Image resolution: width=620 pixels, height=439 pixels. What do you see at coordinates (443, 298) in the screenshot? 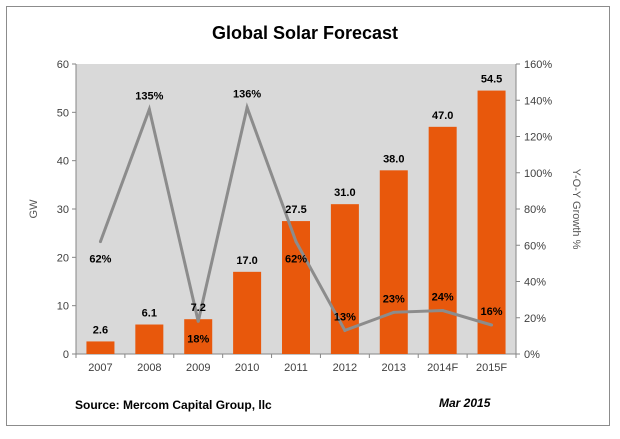
I see `growth-value-label: 24%` at bounding box center [443, 298].